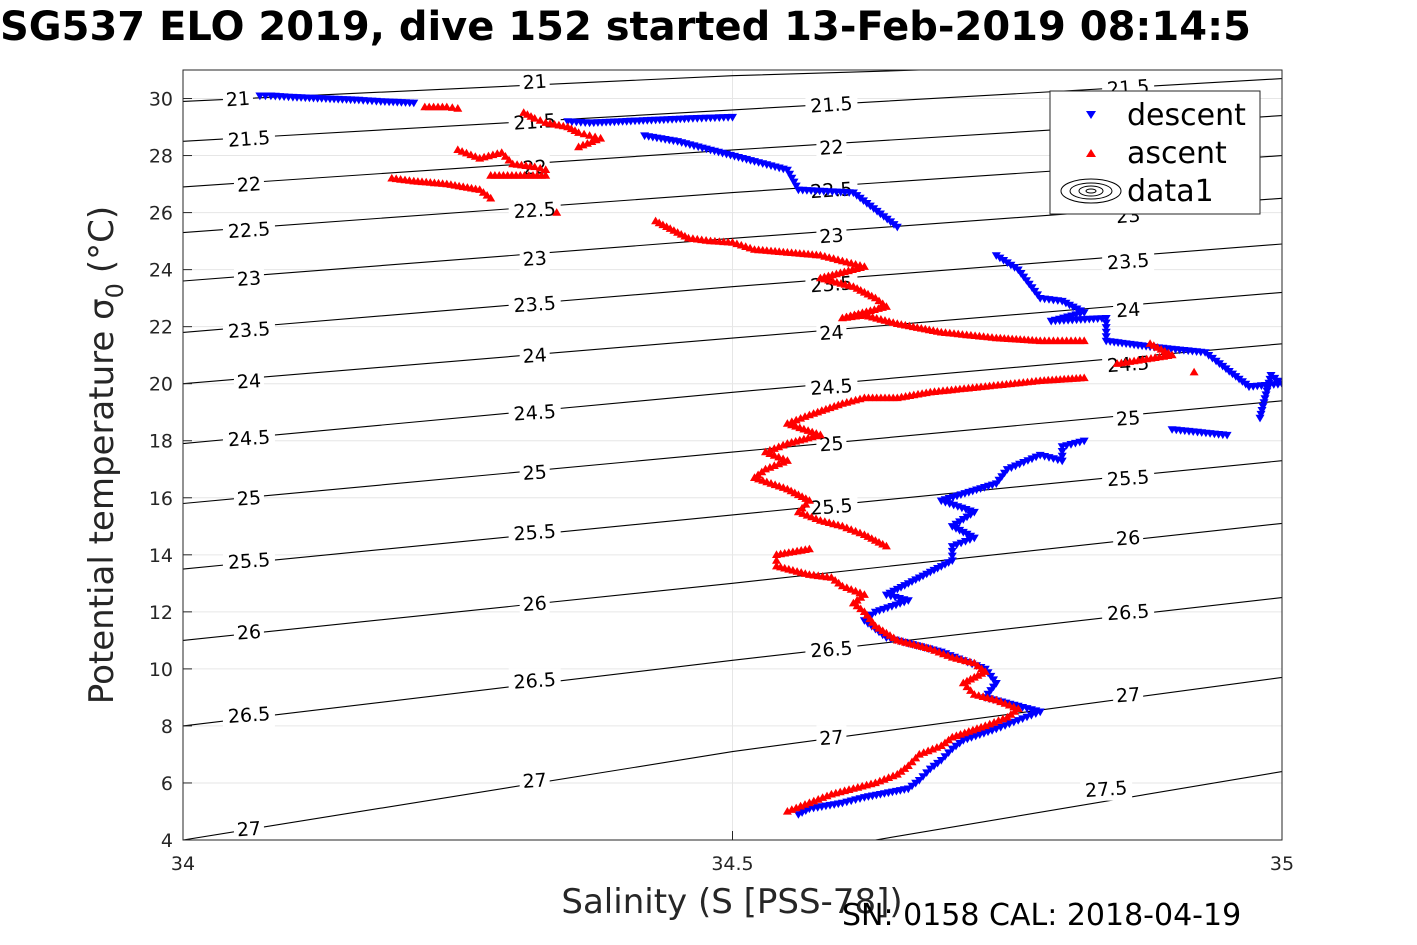 The image size is (1417, 945). I want to click on x-axis-ticks: 34 34.5 35, so click(732, 853).